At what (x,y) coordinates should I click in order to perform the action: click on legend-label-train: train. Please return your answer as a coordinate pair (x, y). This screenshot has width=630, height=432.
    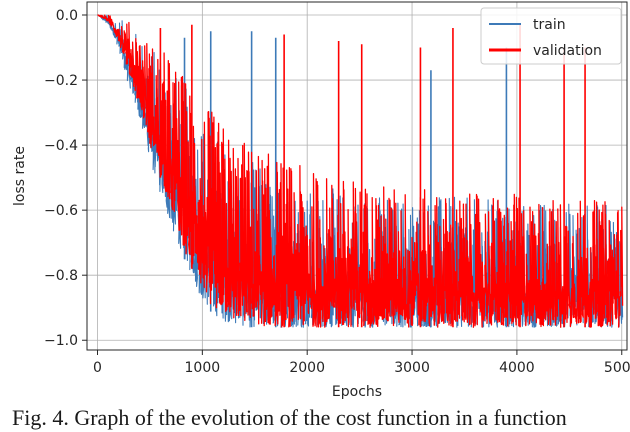
    Looking at the image, I should click on (549, 25).